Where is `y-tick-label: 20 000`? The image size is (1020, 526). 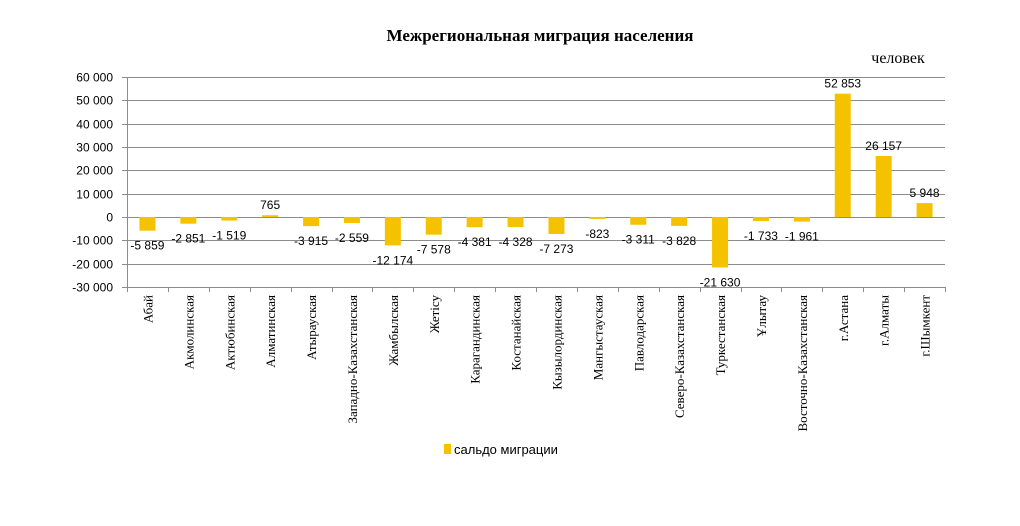 y-tick-label: 20 000 is located at coordinates (94, 171).